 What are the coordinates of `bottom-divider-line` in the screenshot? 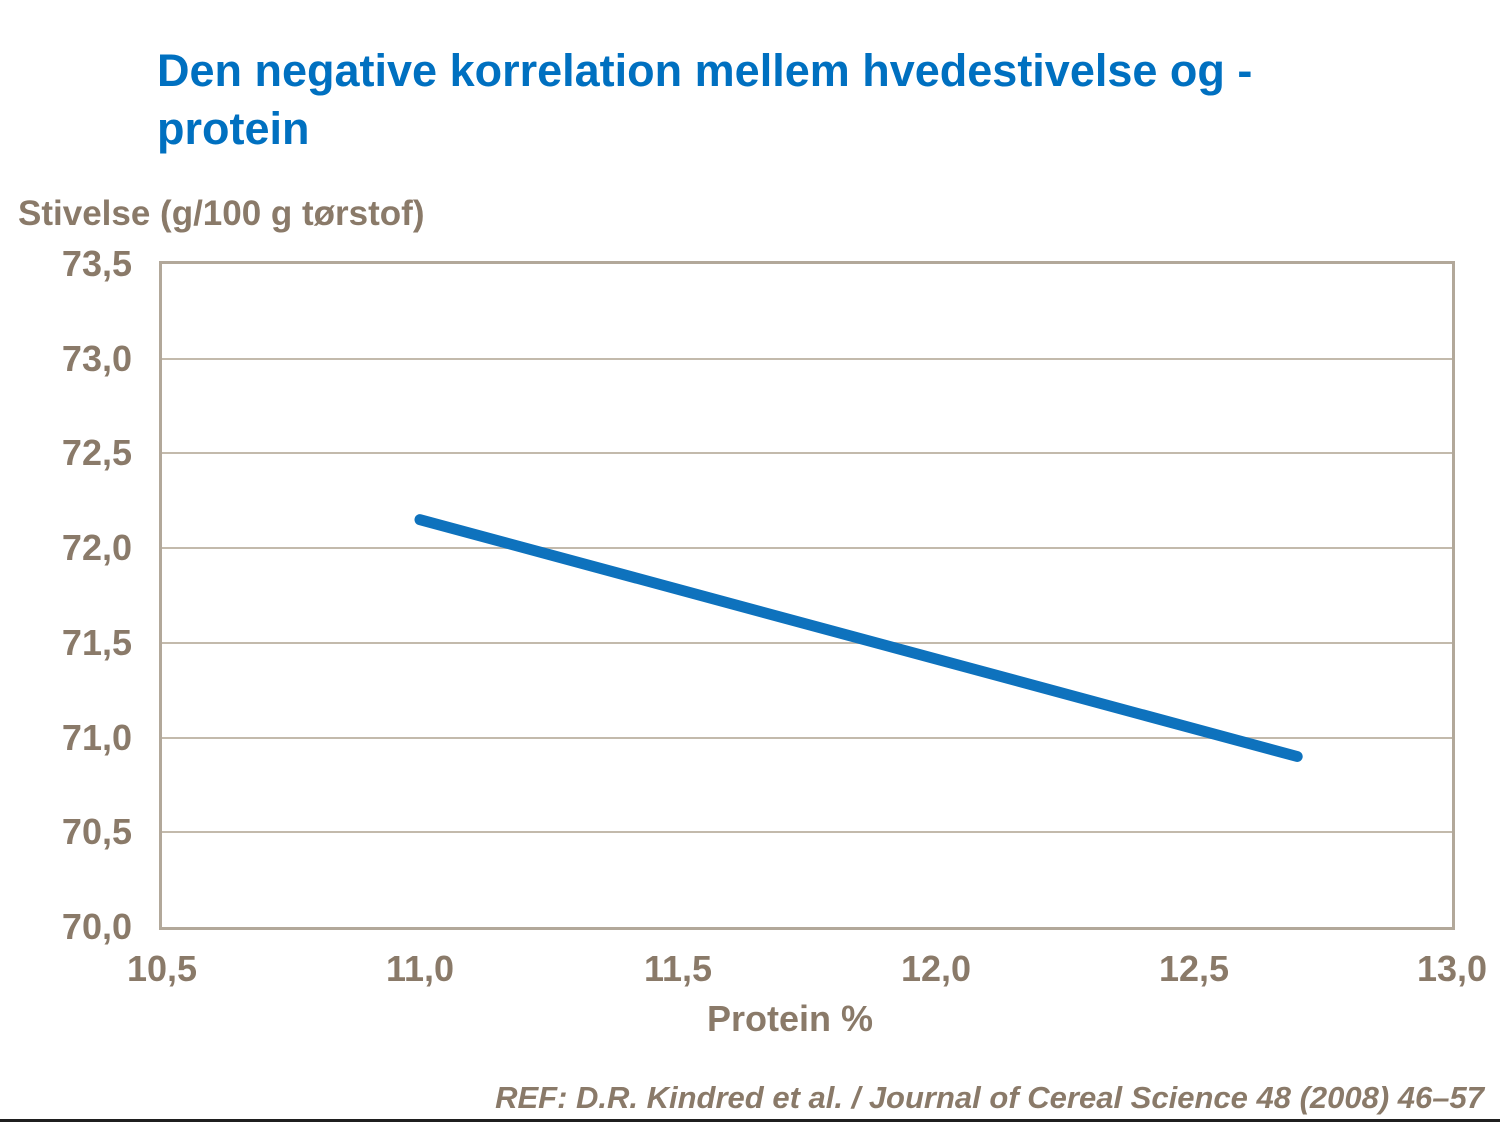 It's located at (750, 1120).